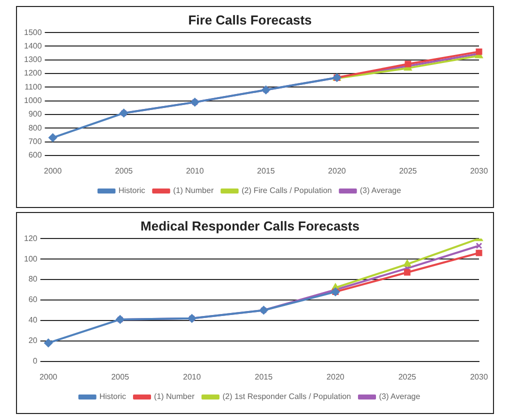  I want to click on y-tick-label: 1200, so click(33, 73).